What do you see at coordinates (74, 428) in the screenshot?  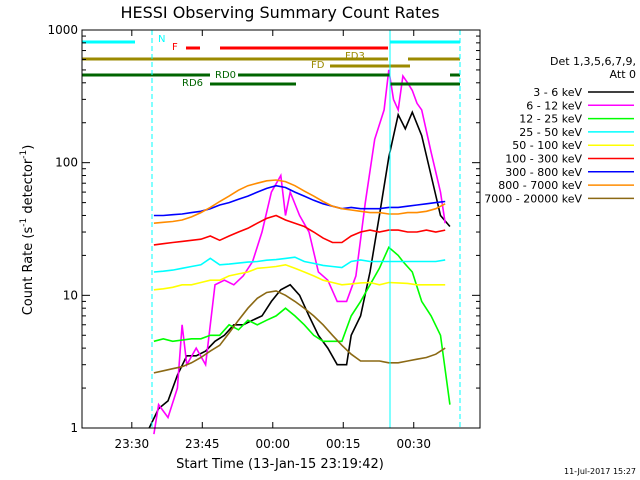 I see `y-tick-label-0: 1` at bounding box center [74, 428].